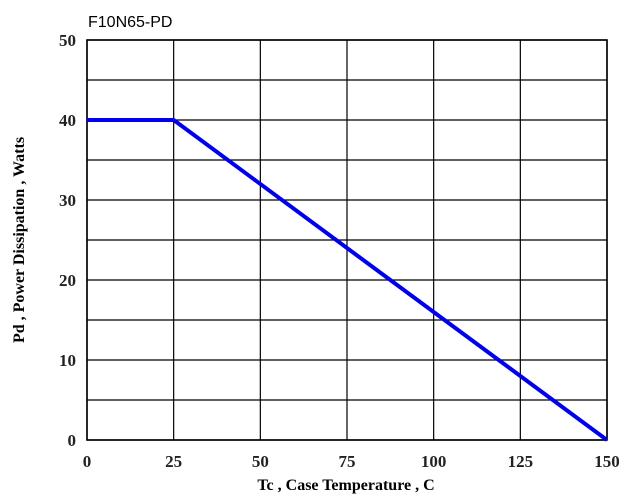 The image size is (636, 500). Describe the element at coordinates (130, 22) in the screenshot. I see `chart-title: F10N65-PD` at that location.